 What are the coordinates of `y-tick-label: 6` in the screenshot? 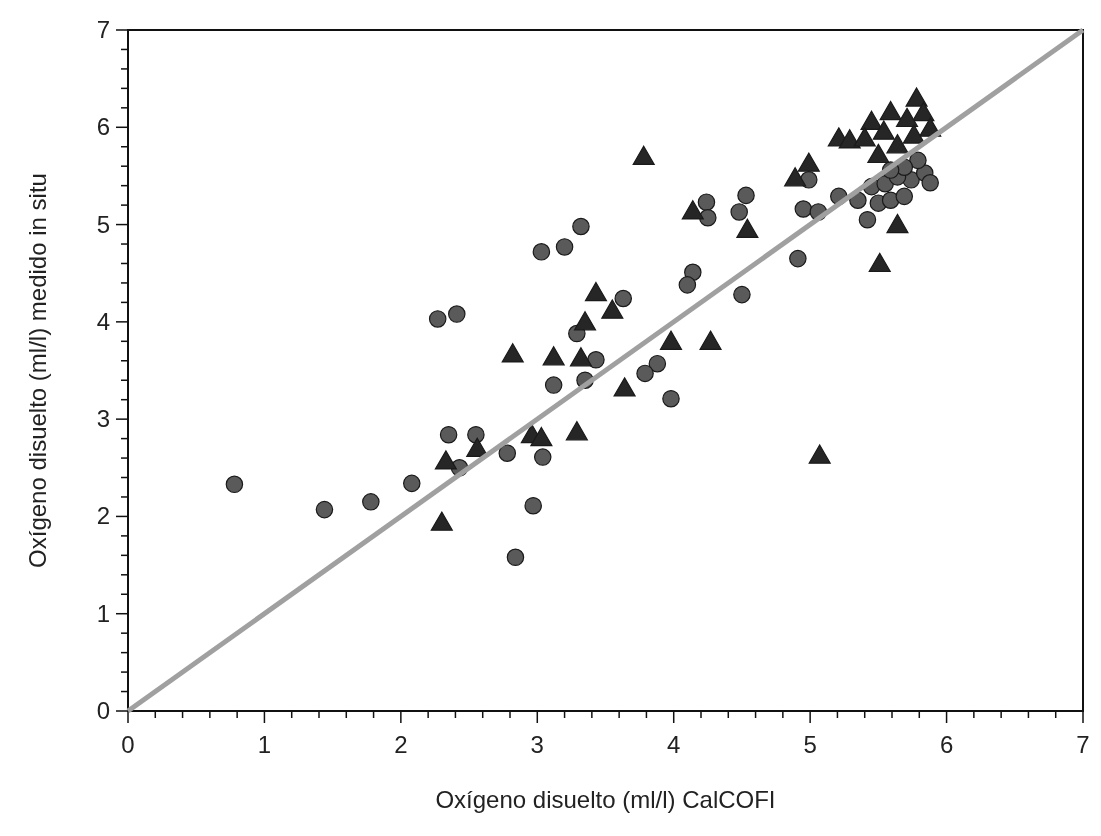 It's located at (103, 127).